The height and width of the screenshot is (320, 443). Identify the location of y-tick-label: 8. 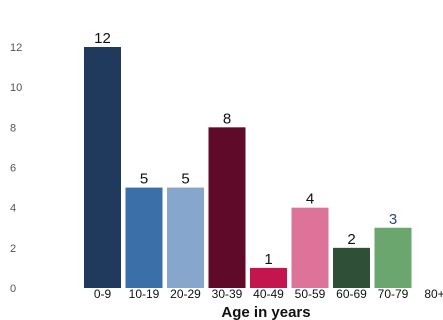
(13, 128).